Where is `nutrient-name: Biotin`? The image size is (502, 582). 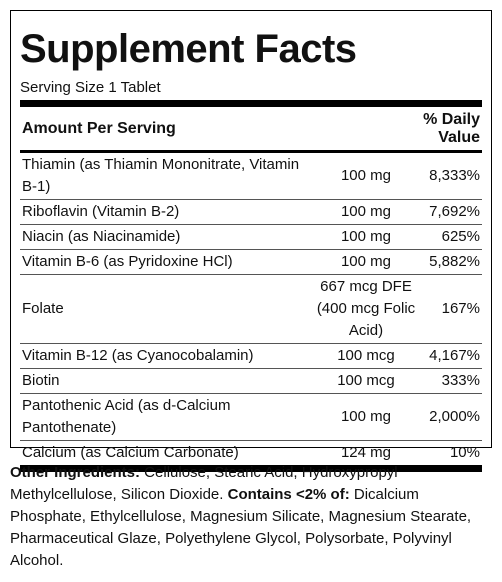 nutrient-name: Biotin is located at coordinates (167, 381).